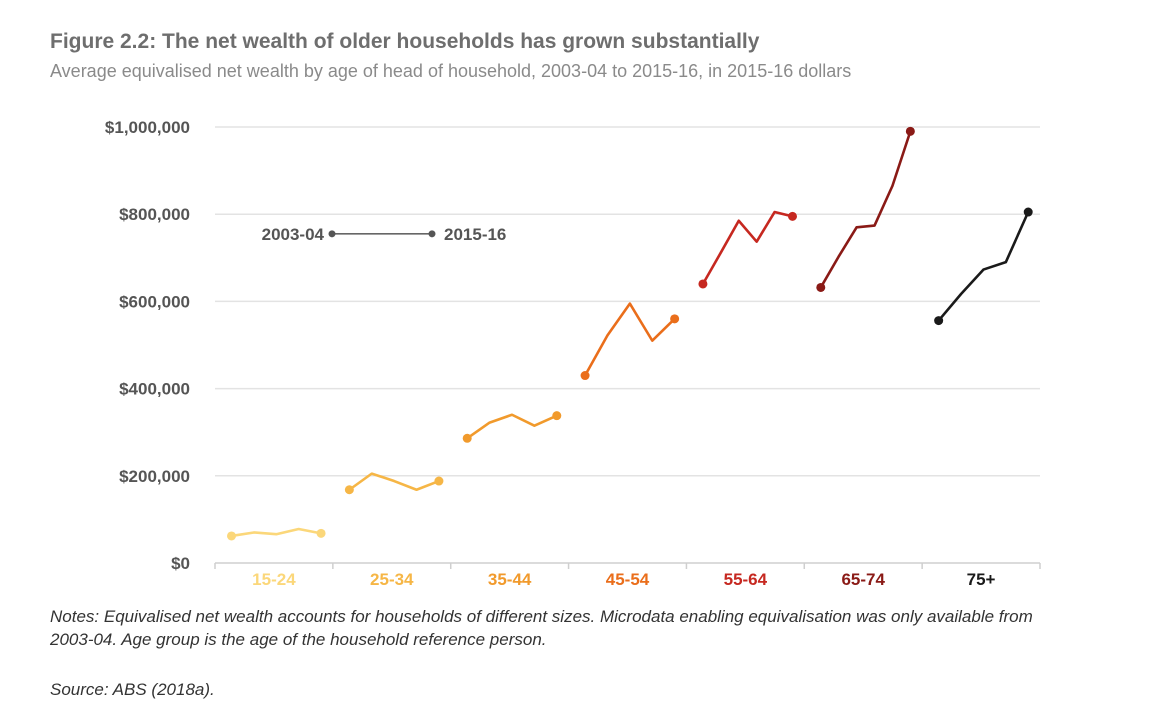 This screenshot has width=1160, height=704. What do you see at coordinates (983, 266) in the screenshot?
I see `series-line-75+` at bounding box center [983, 266].